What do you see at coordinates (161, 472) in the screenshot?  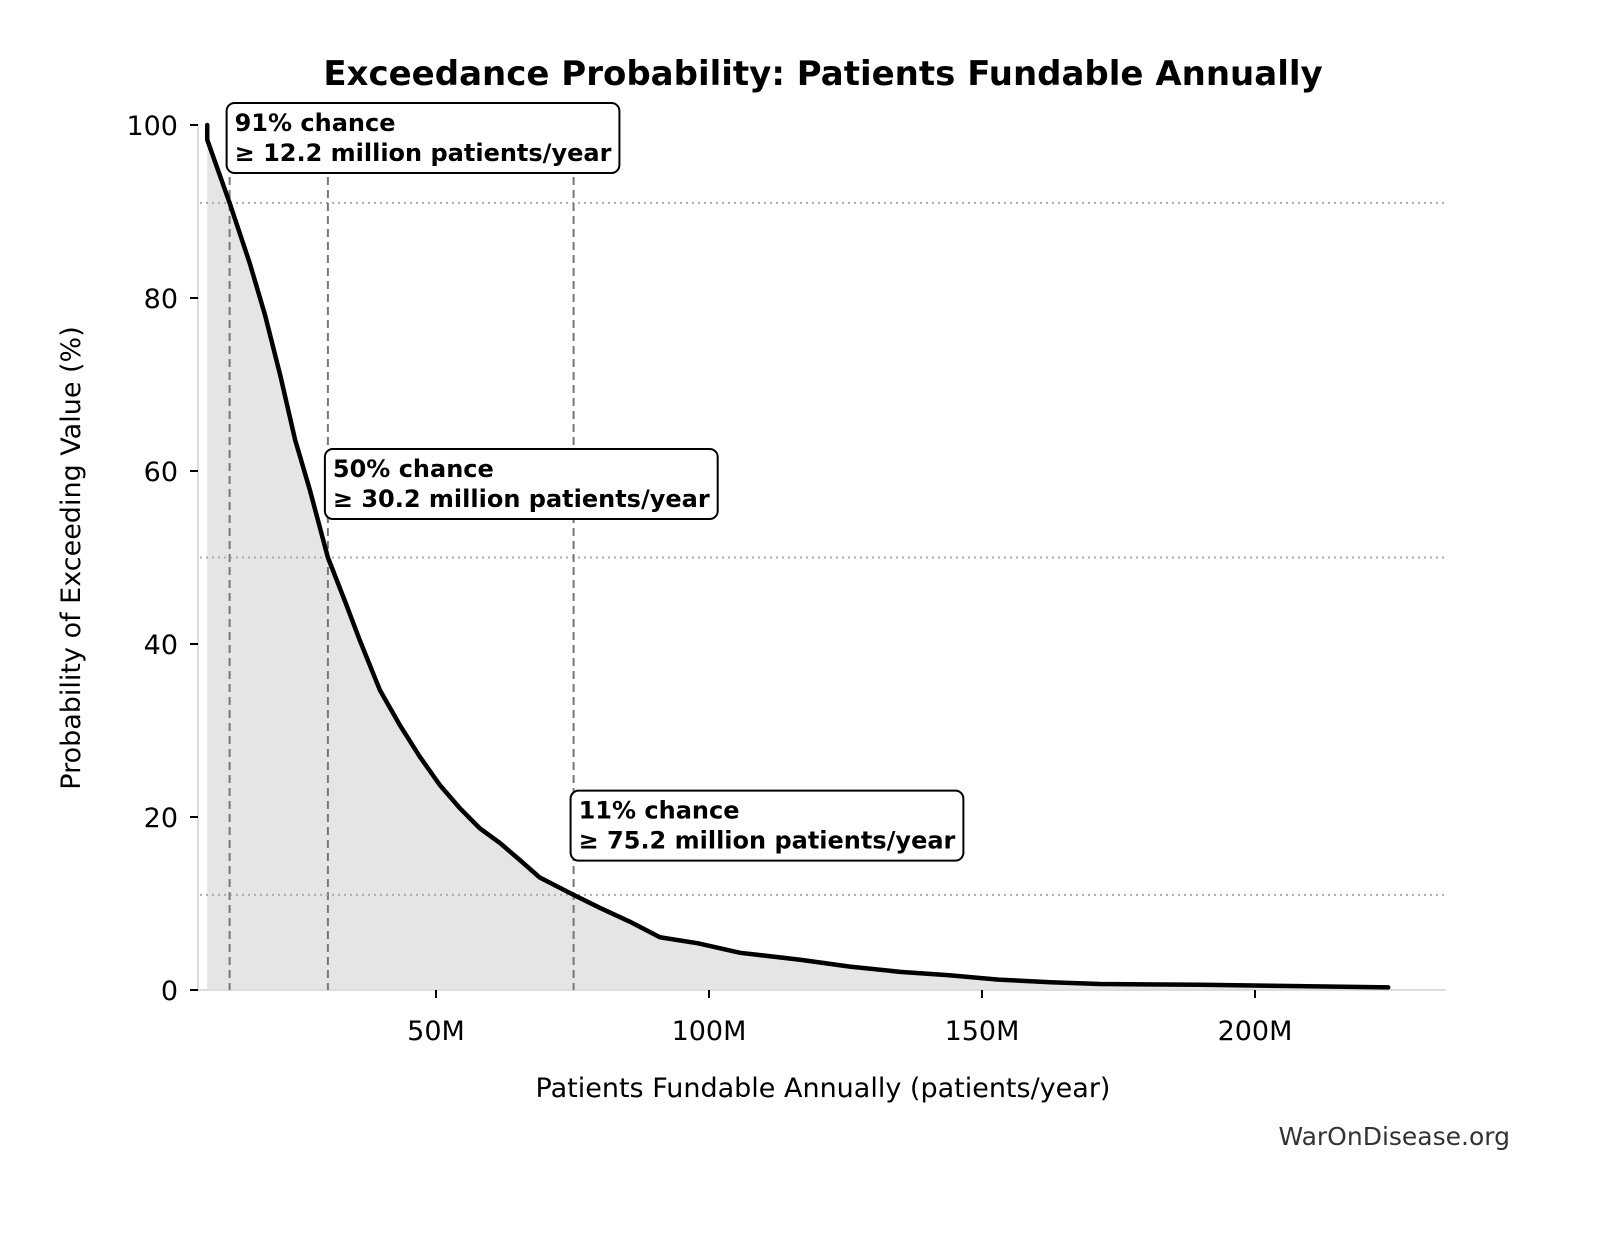 I see `y-tick-label: 60` at bounding box center [161, 472].